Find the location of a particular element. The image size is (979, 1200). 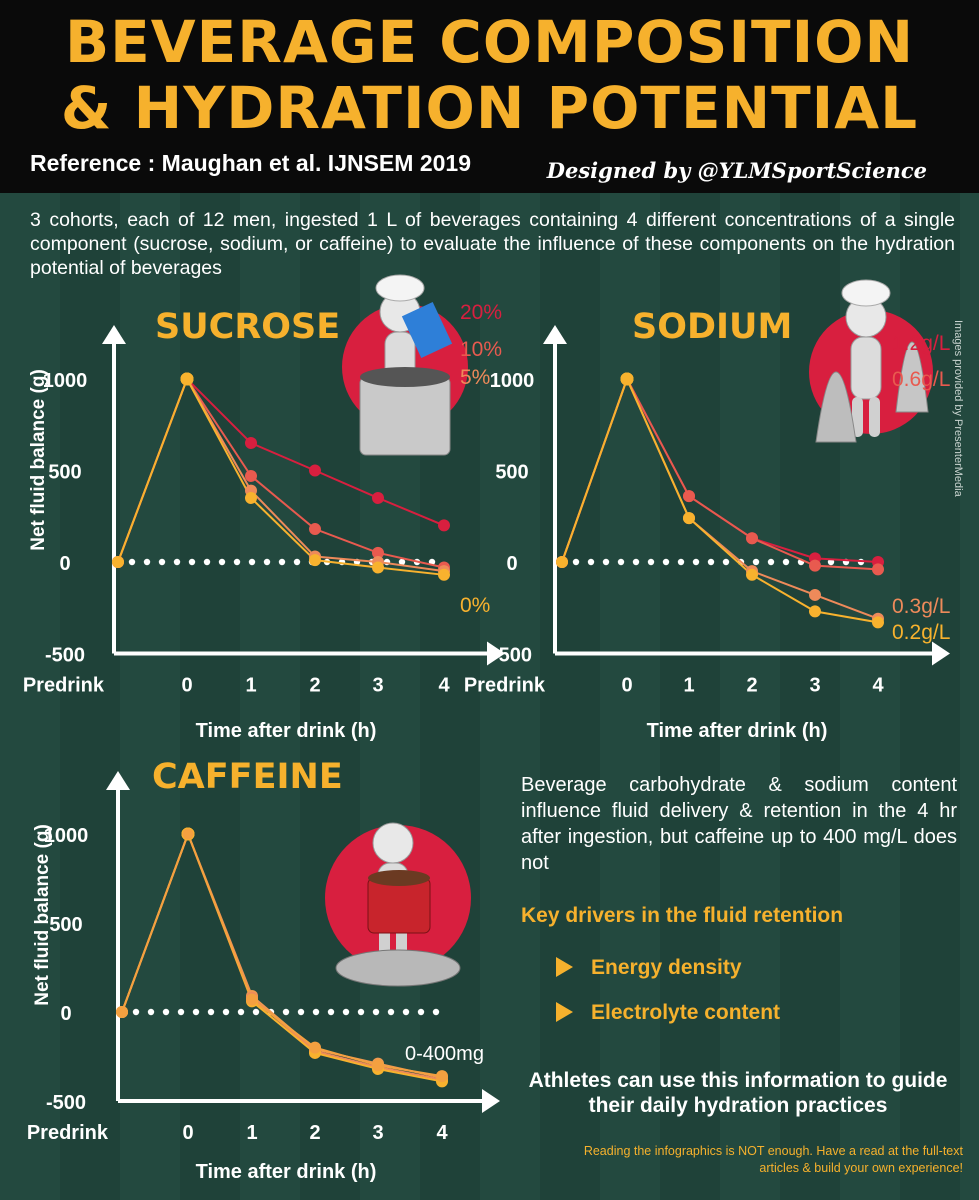

play-arrow-icon is located at coordinates (564, 967).